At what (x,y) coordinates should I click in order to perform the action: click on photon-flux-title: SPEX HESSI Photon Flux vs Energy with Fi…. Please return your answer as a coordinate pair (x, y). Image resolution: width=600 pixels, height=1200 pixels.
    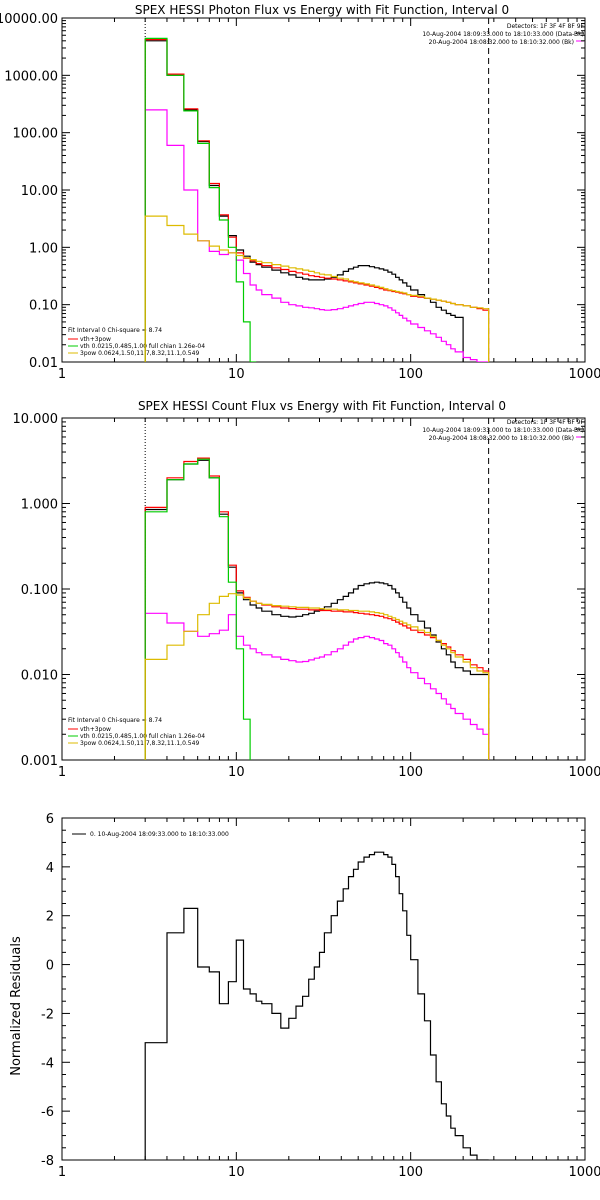
    Looking at the image, I should click on (322, 10).